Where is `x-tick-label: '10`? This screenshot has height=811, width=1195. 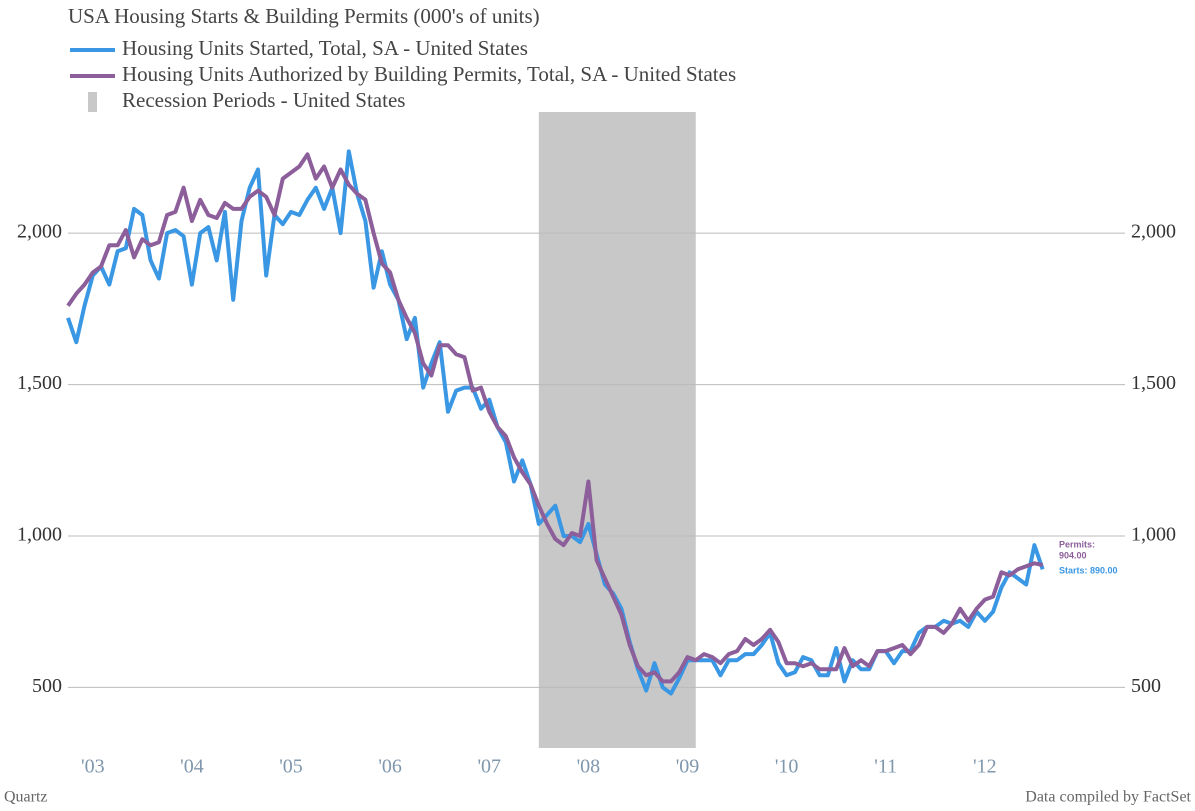
x-tick-label: '10 is located at coordinates (787, 767).